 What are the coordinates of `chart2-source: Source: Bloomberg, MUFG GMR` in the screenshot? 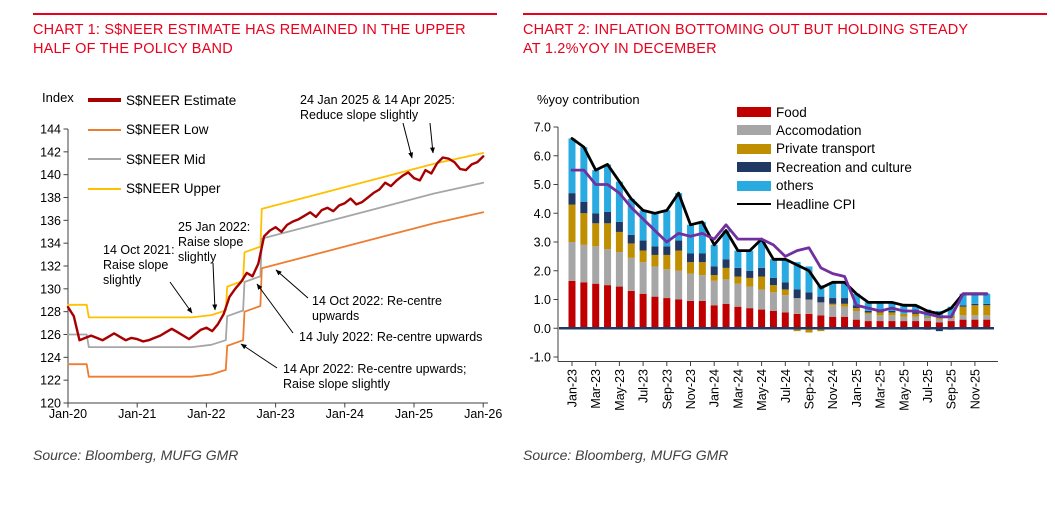 It's located at (626, 455).